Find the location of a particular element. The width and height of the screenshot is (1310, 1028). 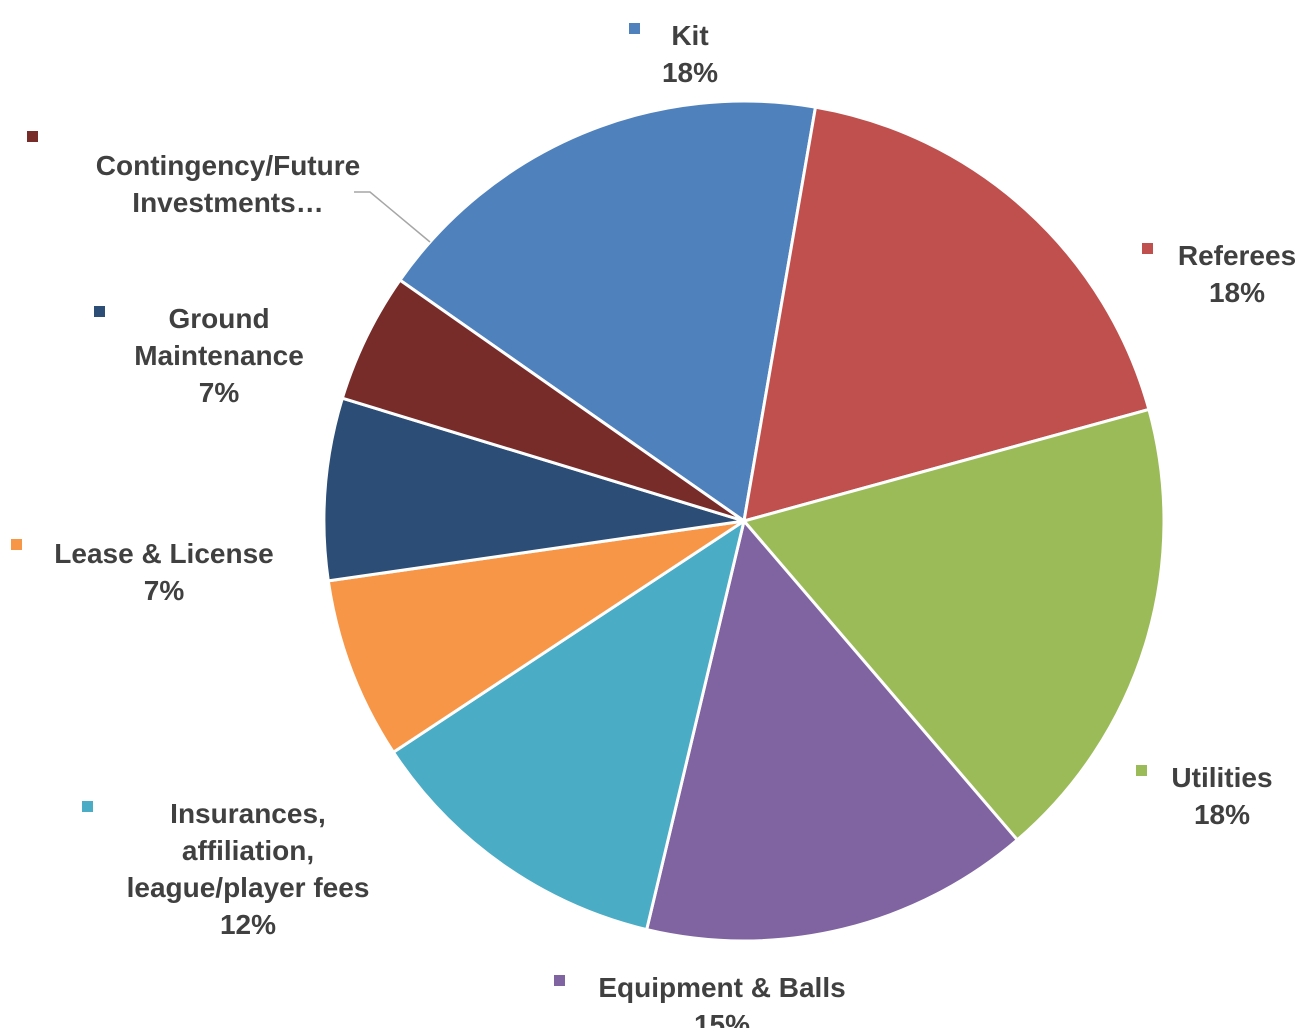

slice-label-lease-license: Lease & License 7% is located at coordinates (163, 572).